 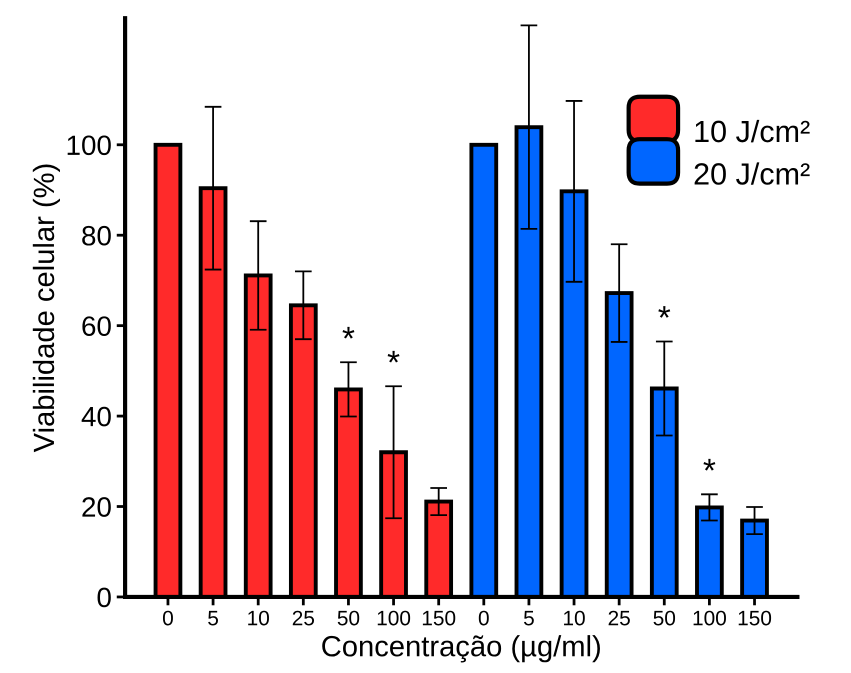 What do you see at coordinates (752, 173) in the screenshot?
I see `legend-label: 20 J/cm²` at bounding box center [752, 173].